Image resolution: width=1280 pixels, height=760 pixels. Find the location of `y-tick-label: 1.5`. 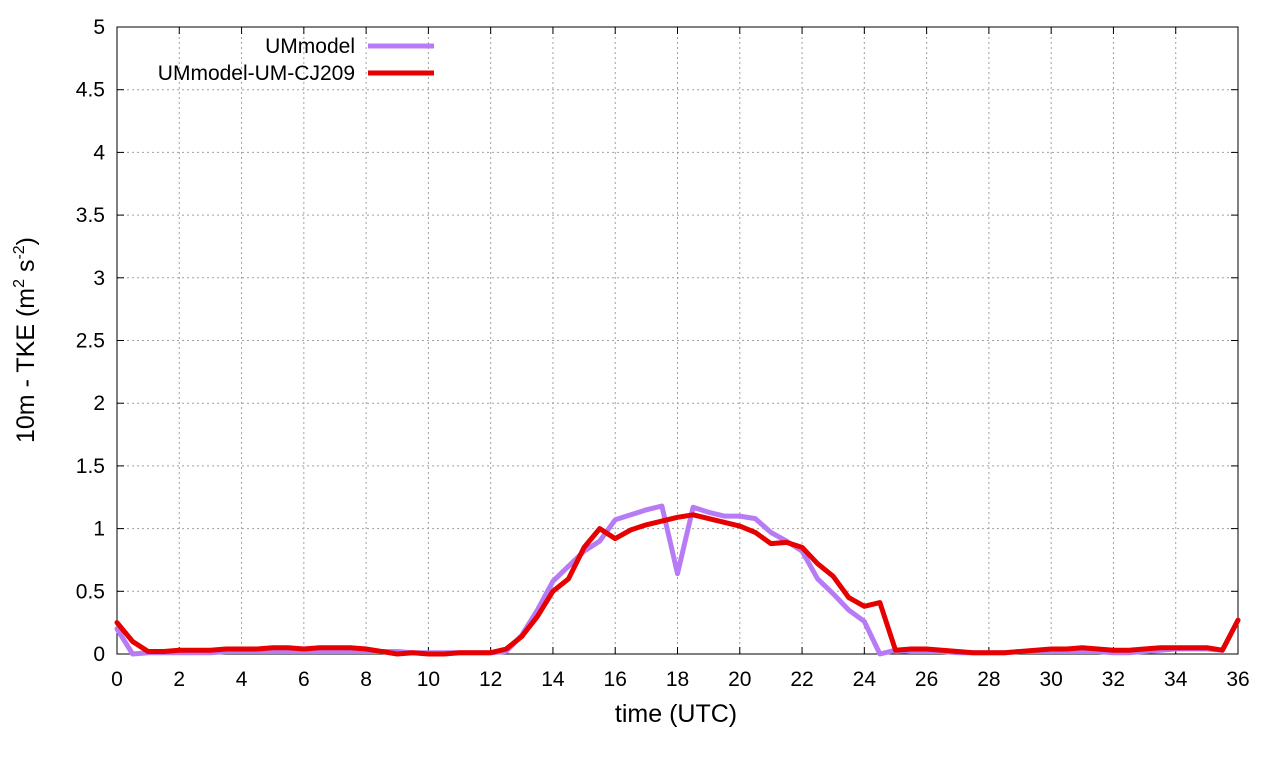

y-tick-label: 1.5 is located at coordinates (90, 466).